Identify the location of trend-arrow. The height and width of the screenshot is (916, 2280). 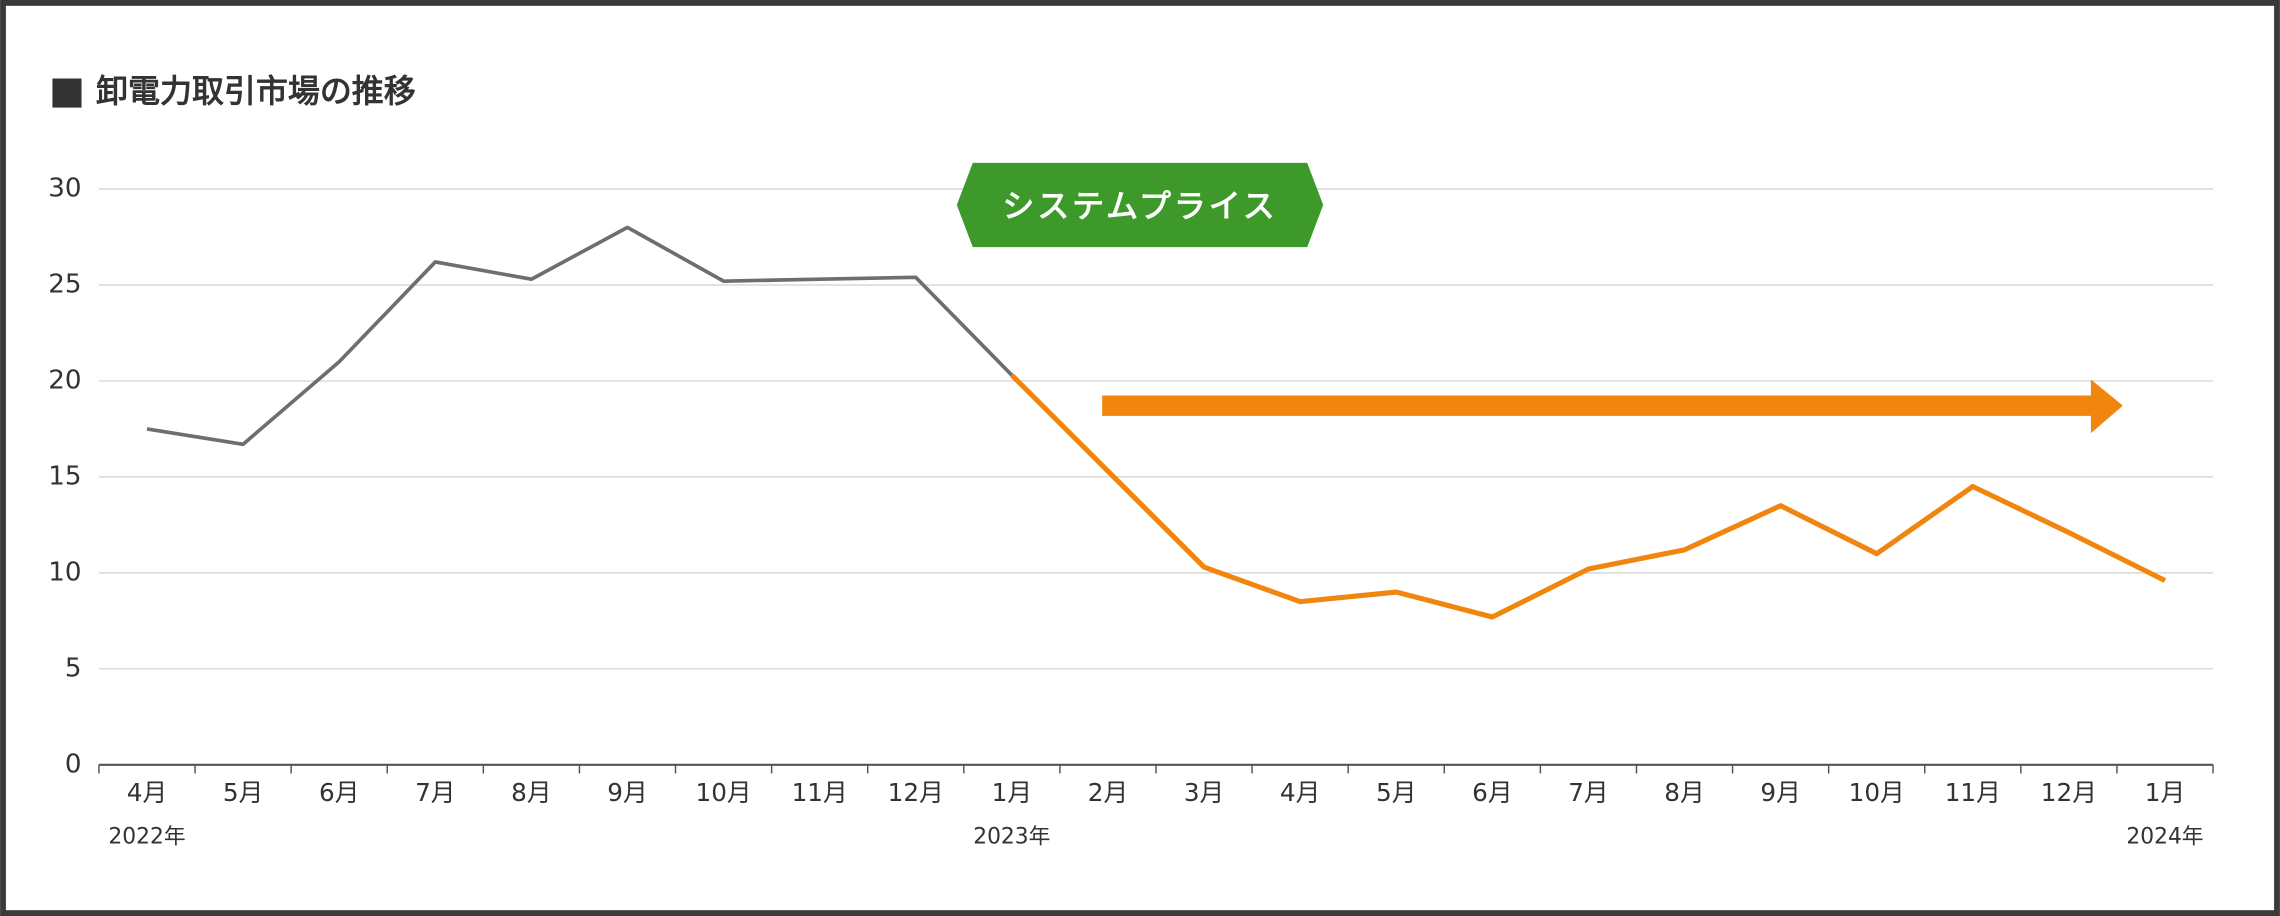
(1612, 406).